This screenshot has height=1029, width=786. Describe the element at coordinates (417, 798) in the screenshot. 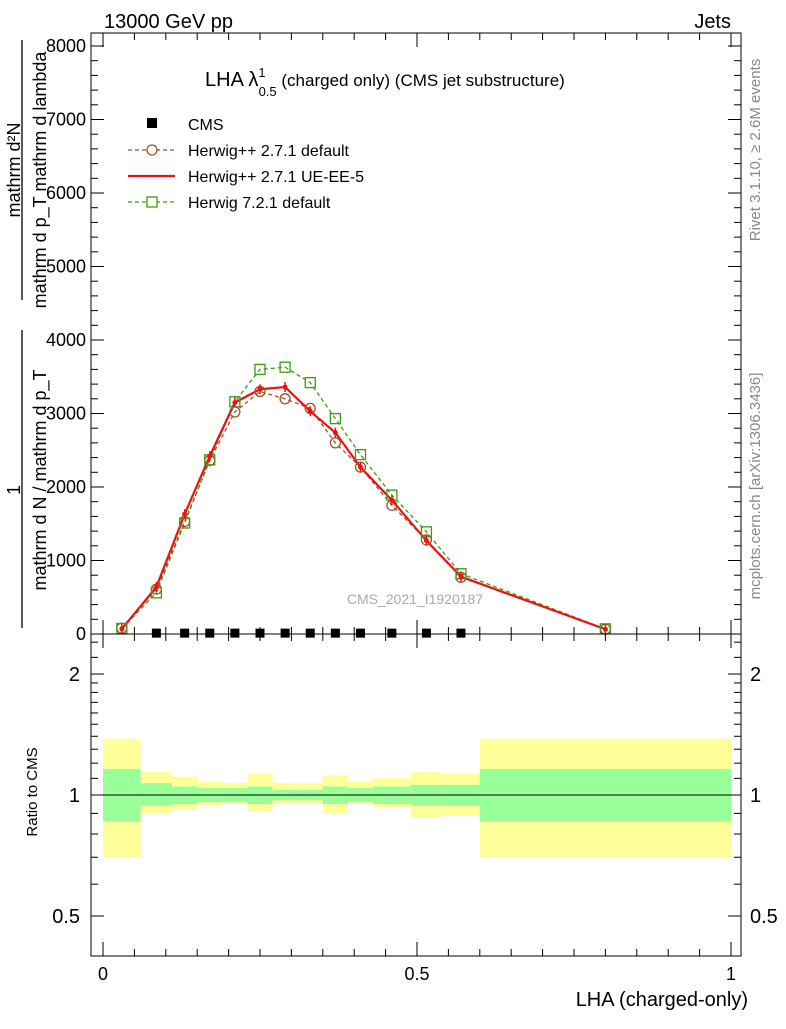

I see `ratio-bands` at that location.